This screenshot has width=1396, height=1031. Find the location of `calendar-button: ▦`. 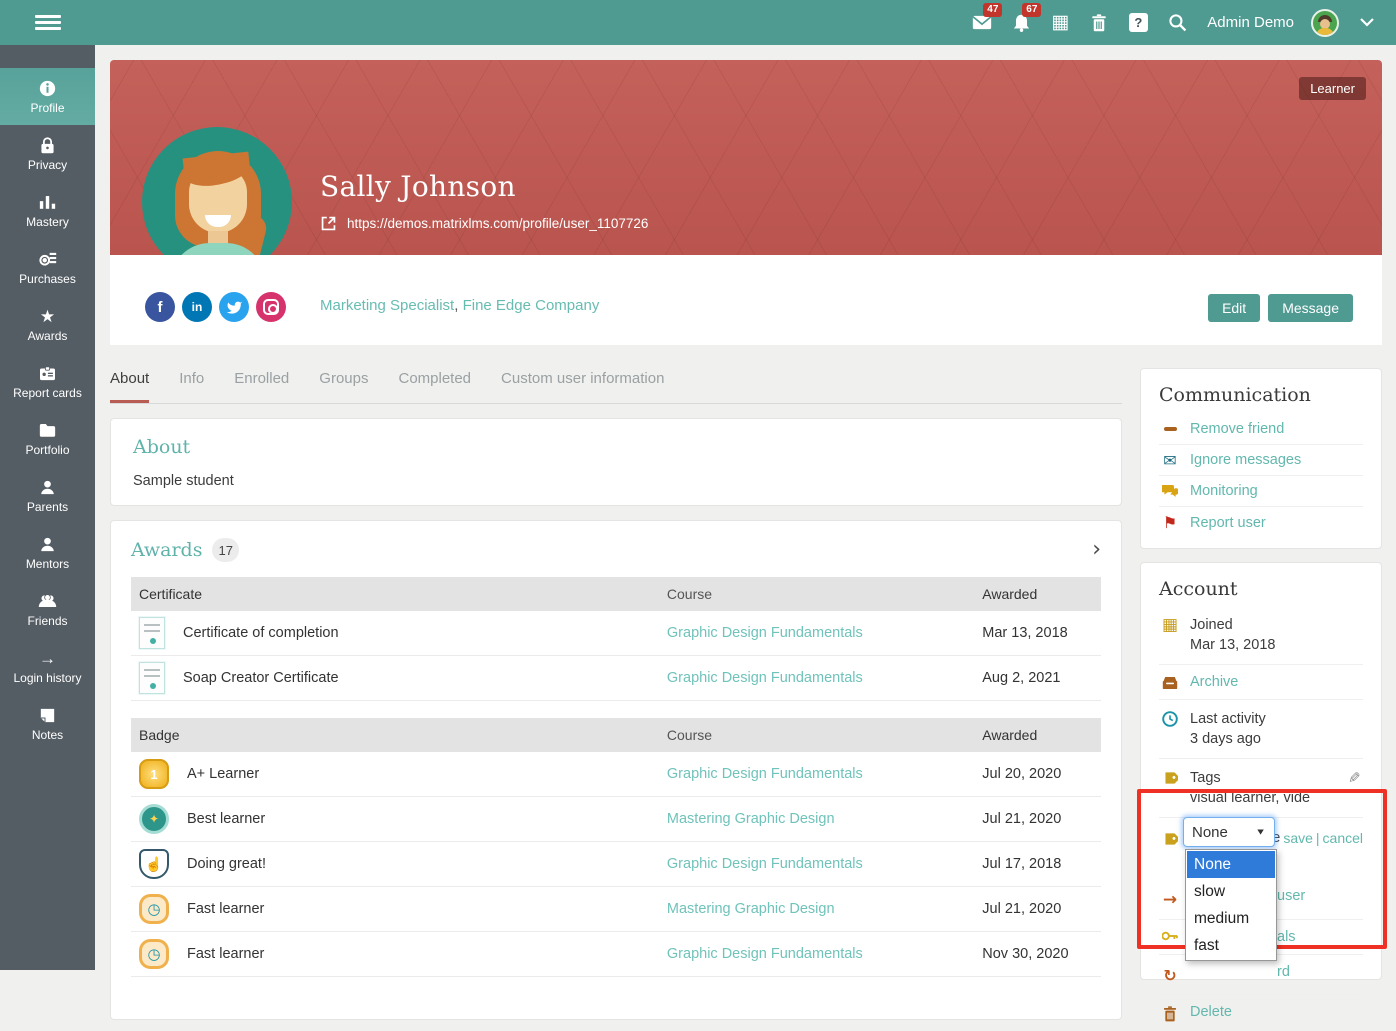

calendar-button: ▦ is located at coordinates (1060, 23).